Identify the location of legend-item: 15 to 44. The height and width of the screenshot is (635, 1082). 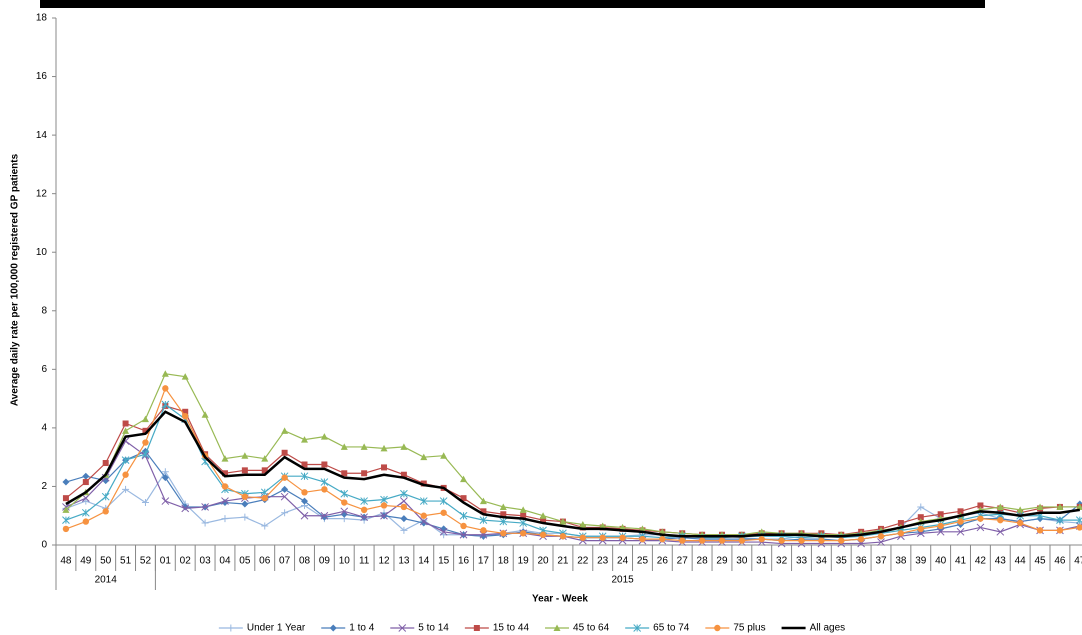
(496, 628).